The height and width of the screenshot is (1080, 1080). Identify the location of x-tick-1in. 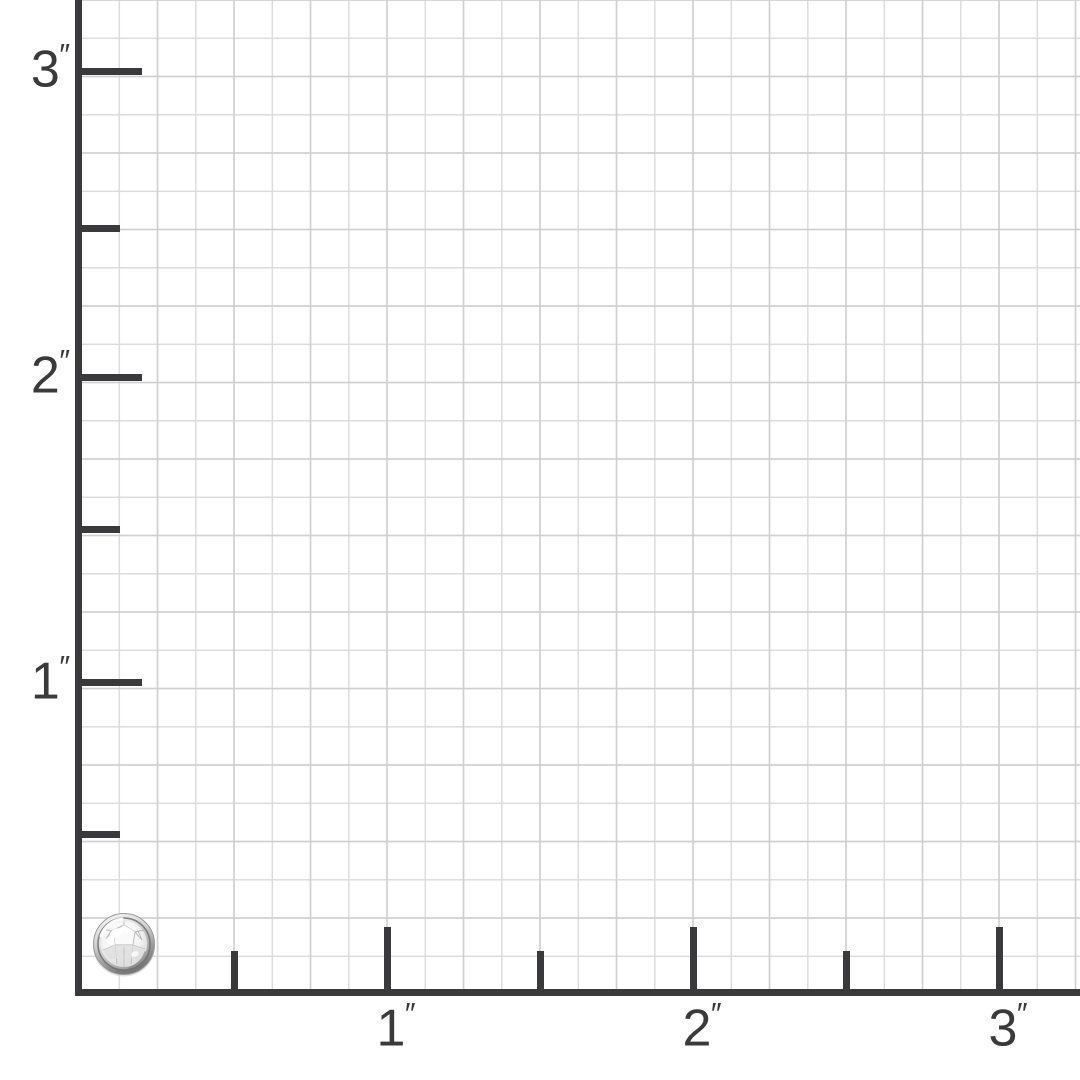
(387, 958).